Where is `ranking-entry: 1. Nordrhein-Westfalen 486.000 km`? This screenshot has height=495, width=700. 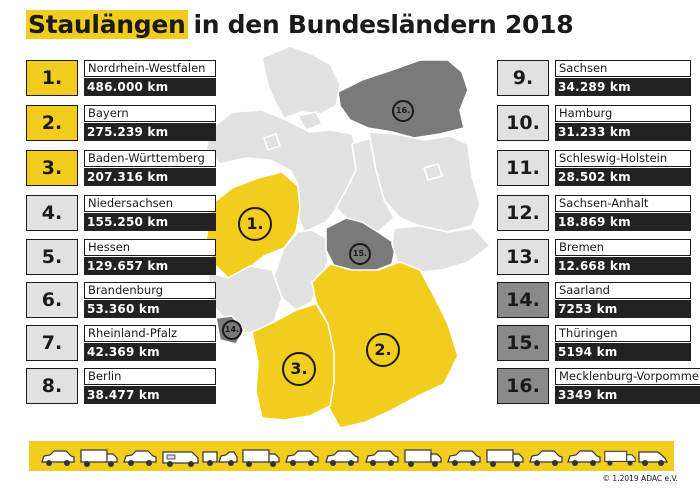 ranking-entry: 1. Nordrhein-Westfalen 486.000 km is located at coordinates (121, 78).